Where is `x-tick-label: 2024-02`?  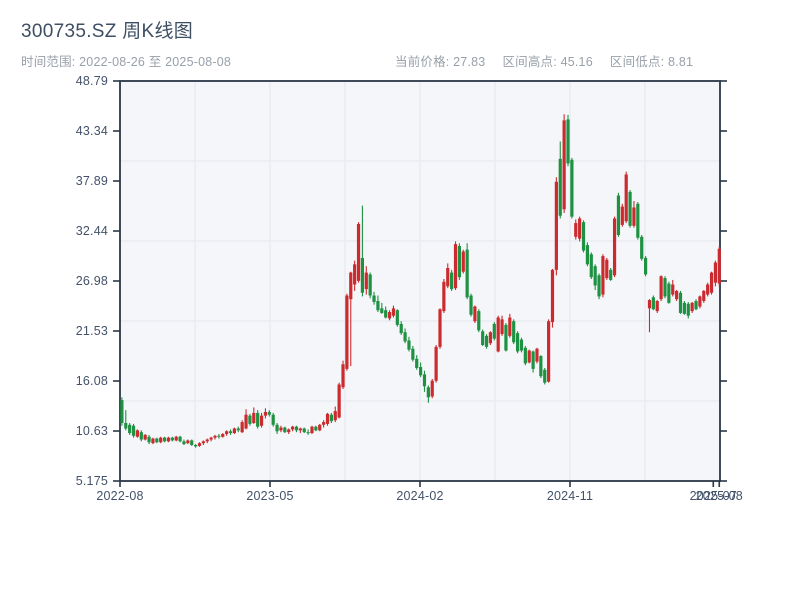
x-tick-label: 2024-02 is located at coordinates (420, 496).